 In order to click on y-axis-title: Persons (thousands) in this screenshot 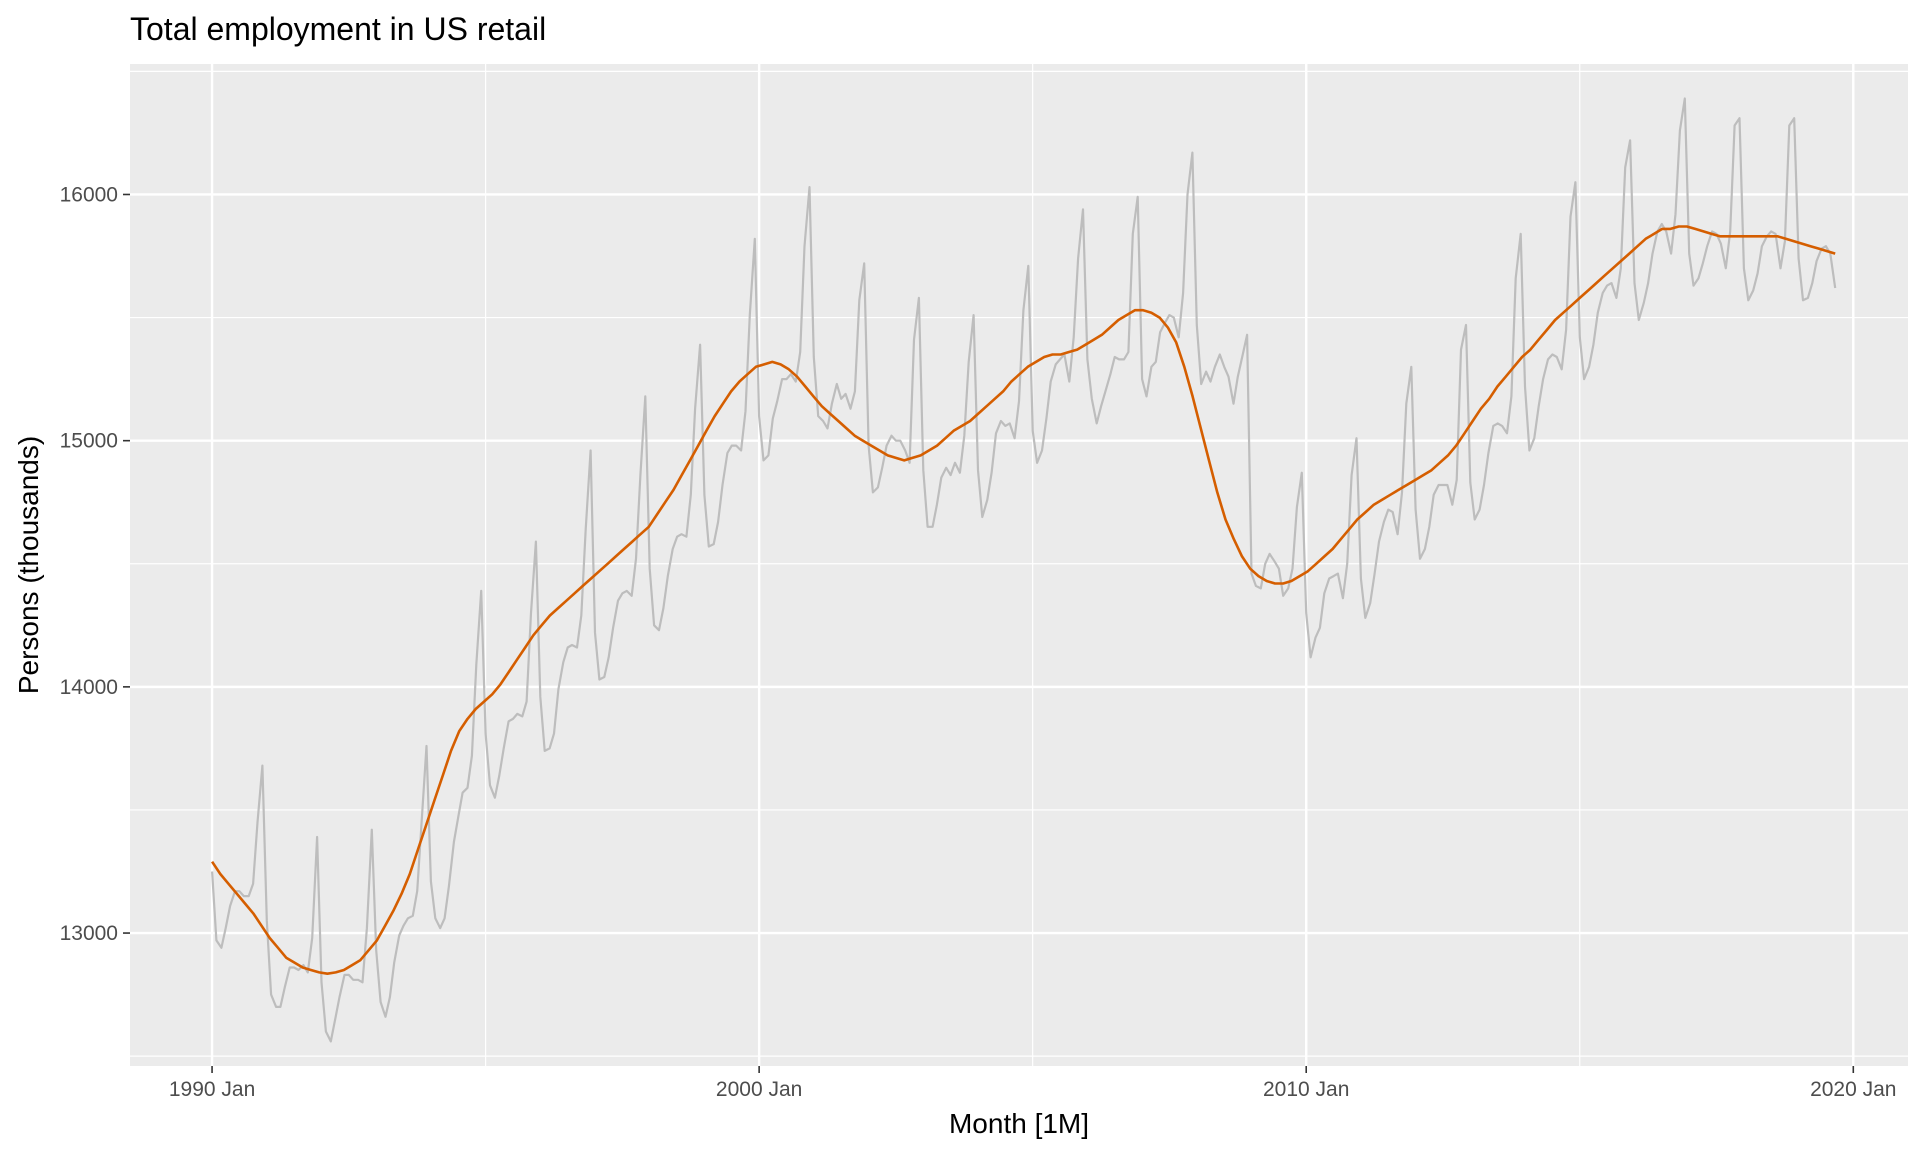, I will do `click(28, 565)`.